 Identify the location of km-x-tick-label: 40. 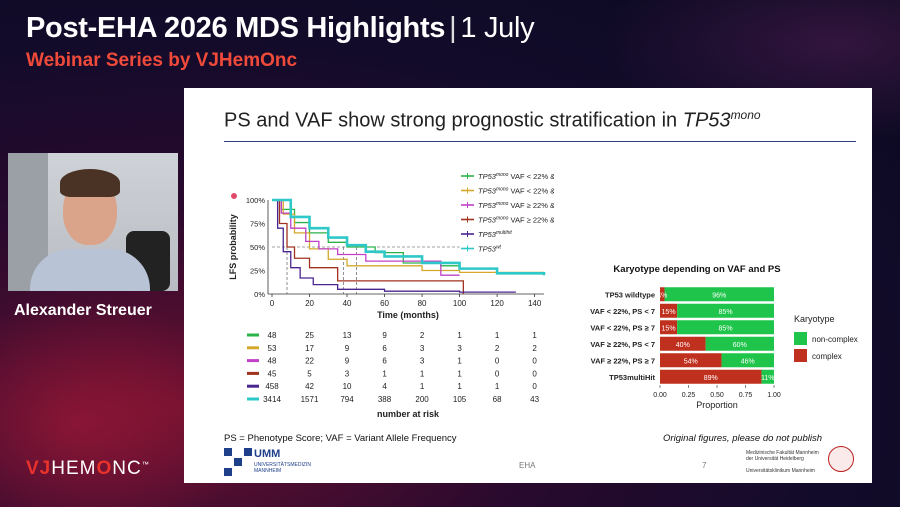
(347, 303).